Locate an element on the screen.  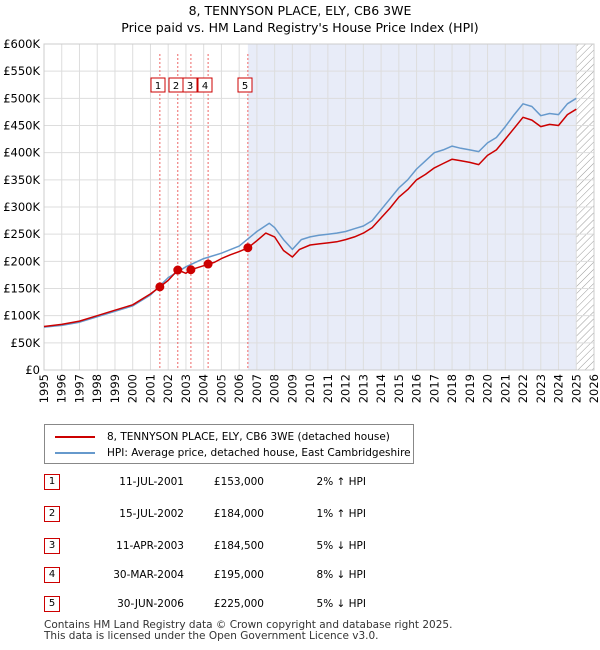
sale-points is located at coordinates (204, 267).